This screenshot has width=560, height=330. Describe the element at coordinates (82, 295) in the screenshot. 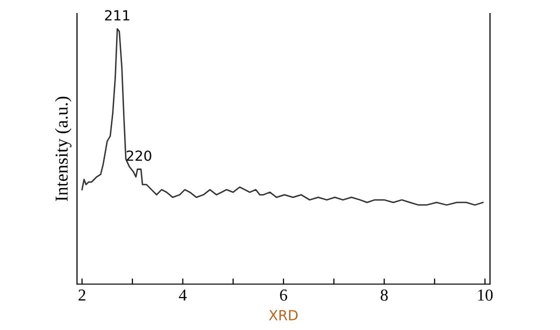

I see `x-tick-label: 2` at that location.